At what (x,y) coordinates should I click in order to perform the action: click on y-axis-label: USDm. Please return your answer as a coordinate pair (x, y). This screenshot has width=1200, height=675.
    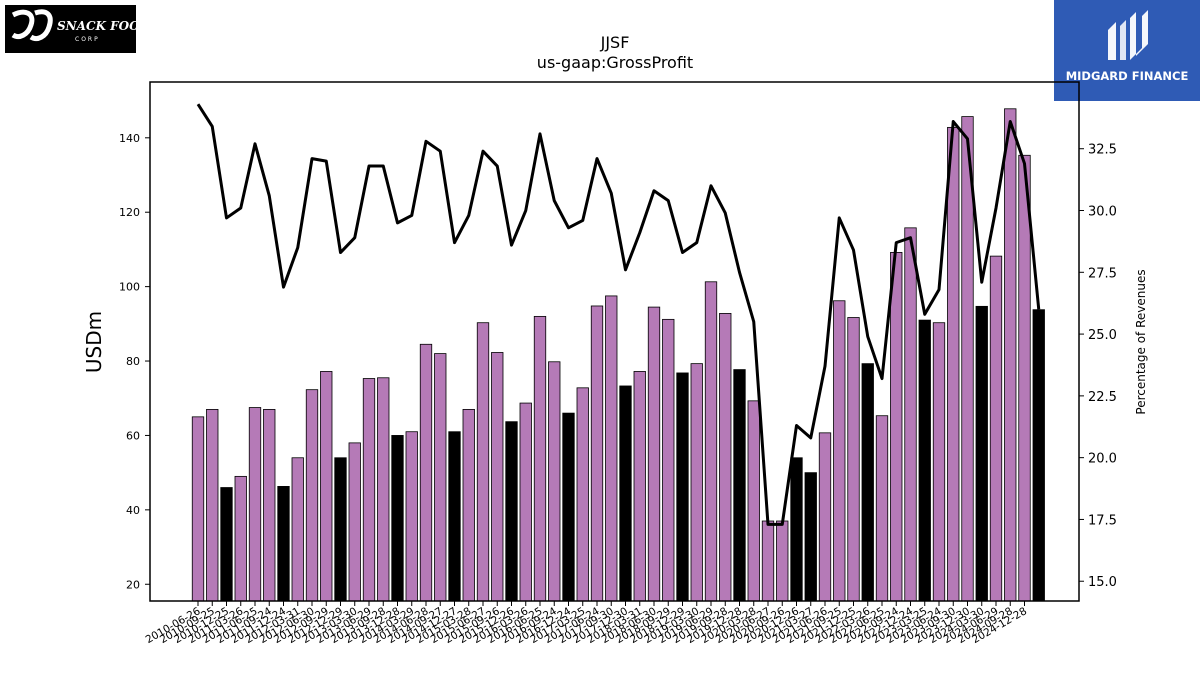
    Looking at the image, I should click on (94, 342).